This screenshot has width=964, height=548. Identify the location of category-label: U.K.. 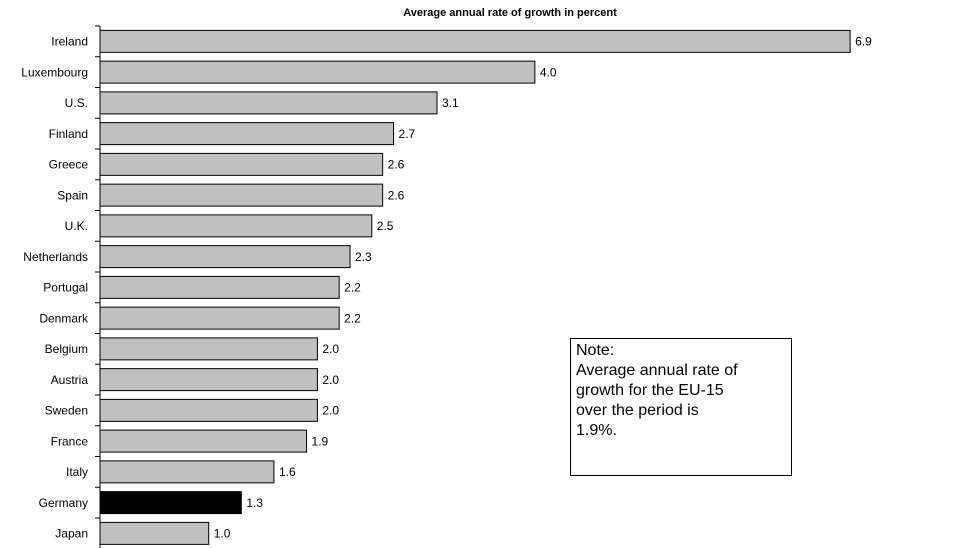
(76, 226).